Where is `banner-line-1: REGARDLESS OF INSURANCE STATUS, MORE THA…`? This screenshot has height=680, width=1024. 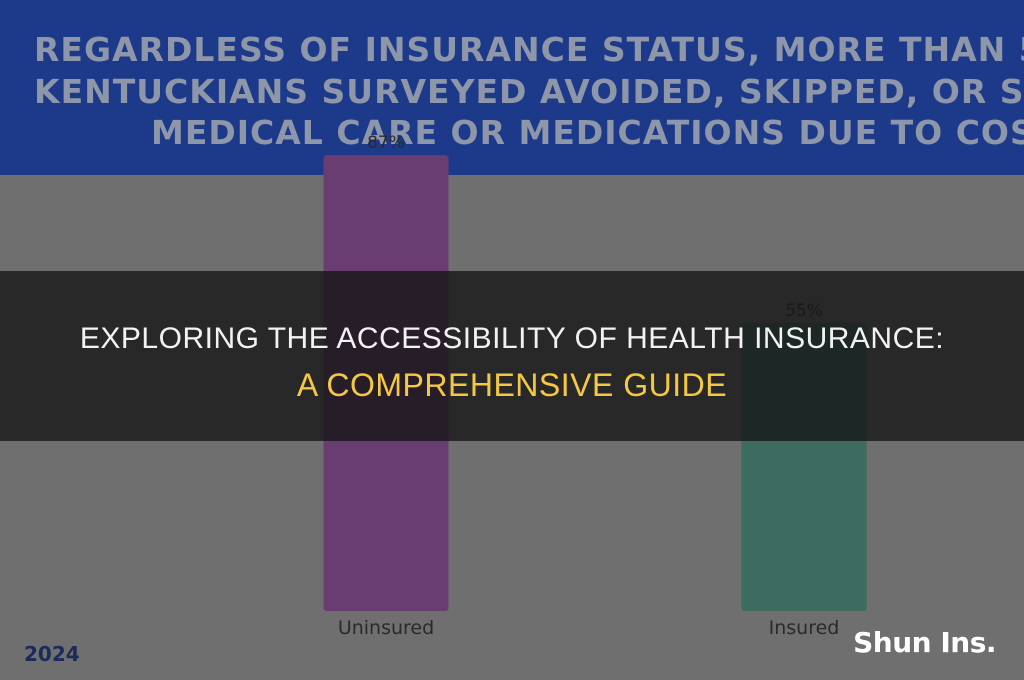 banner-line-1: REGARDLESS OF INSURANCE STATUS, MORE THA… is located at coordinates (529, 49).